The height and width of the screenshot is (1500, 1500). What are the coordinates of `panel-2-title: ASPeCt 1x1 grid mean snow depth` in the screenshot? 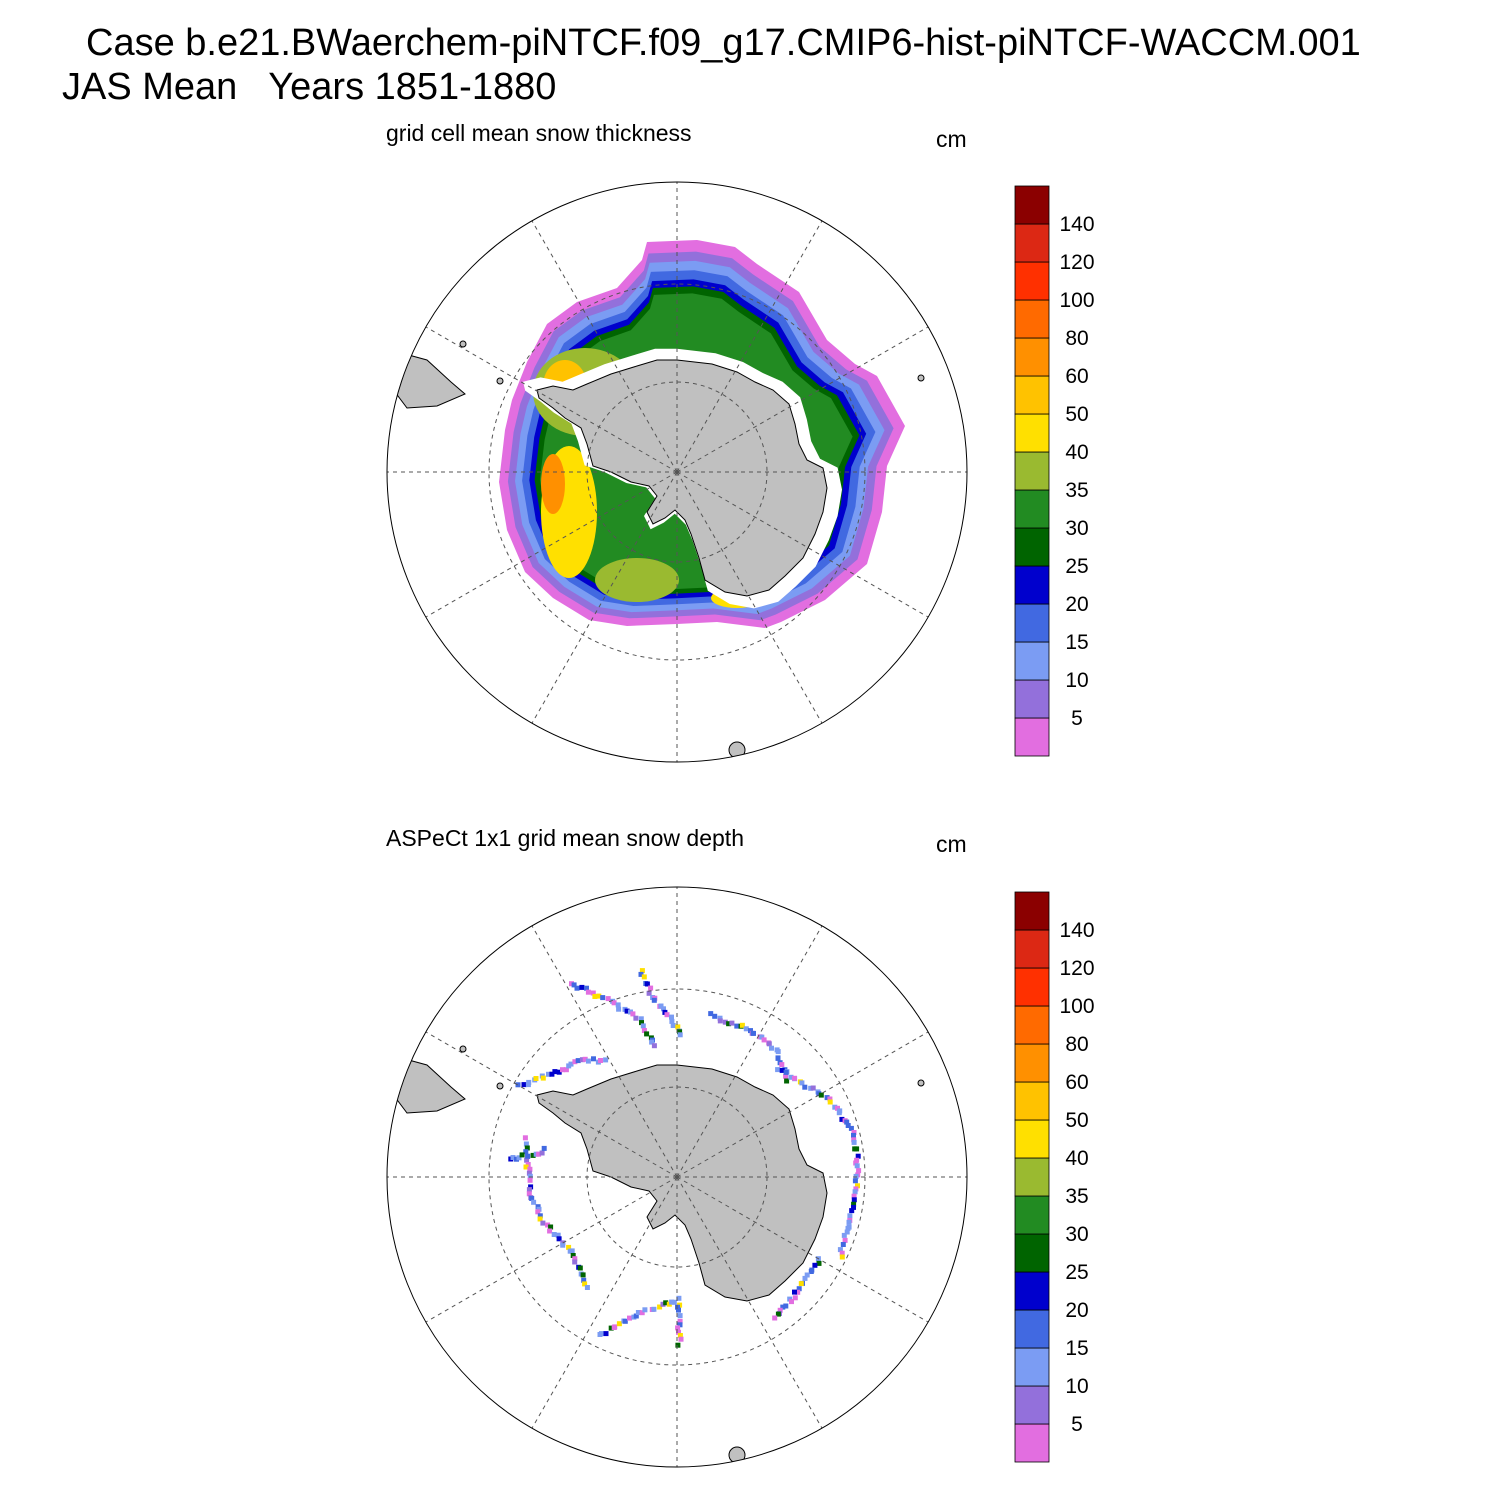 It's located at (565, 838).